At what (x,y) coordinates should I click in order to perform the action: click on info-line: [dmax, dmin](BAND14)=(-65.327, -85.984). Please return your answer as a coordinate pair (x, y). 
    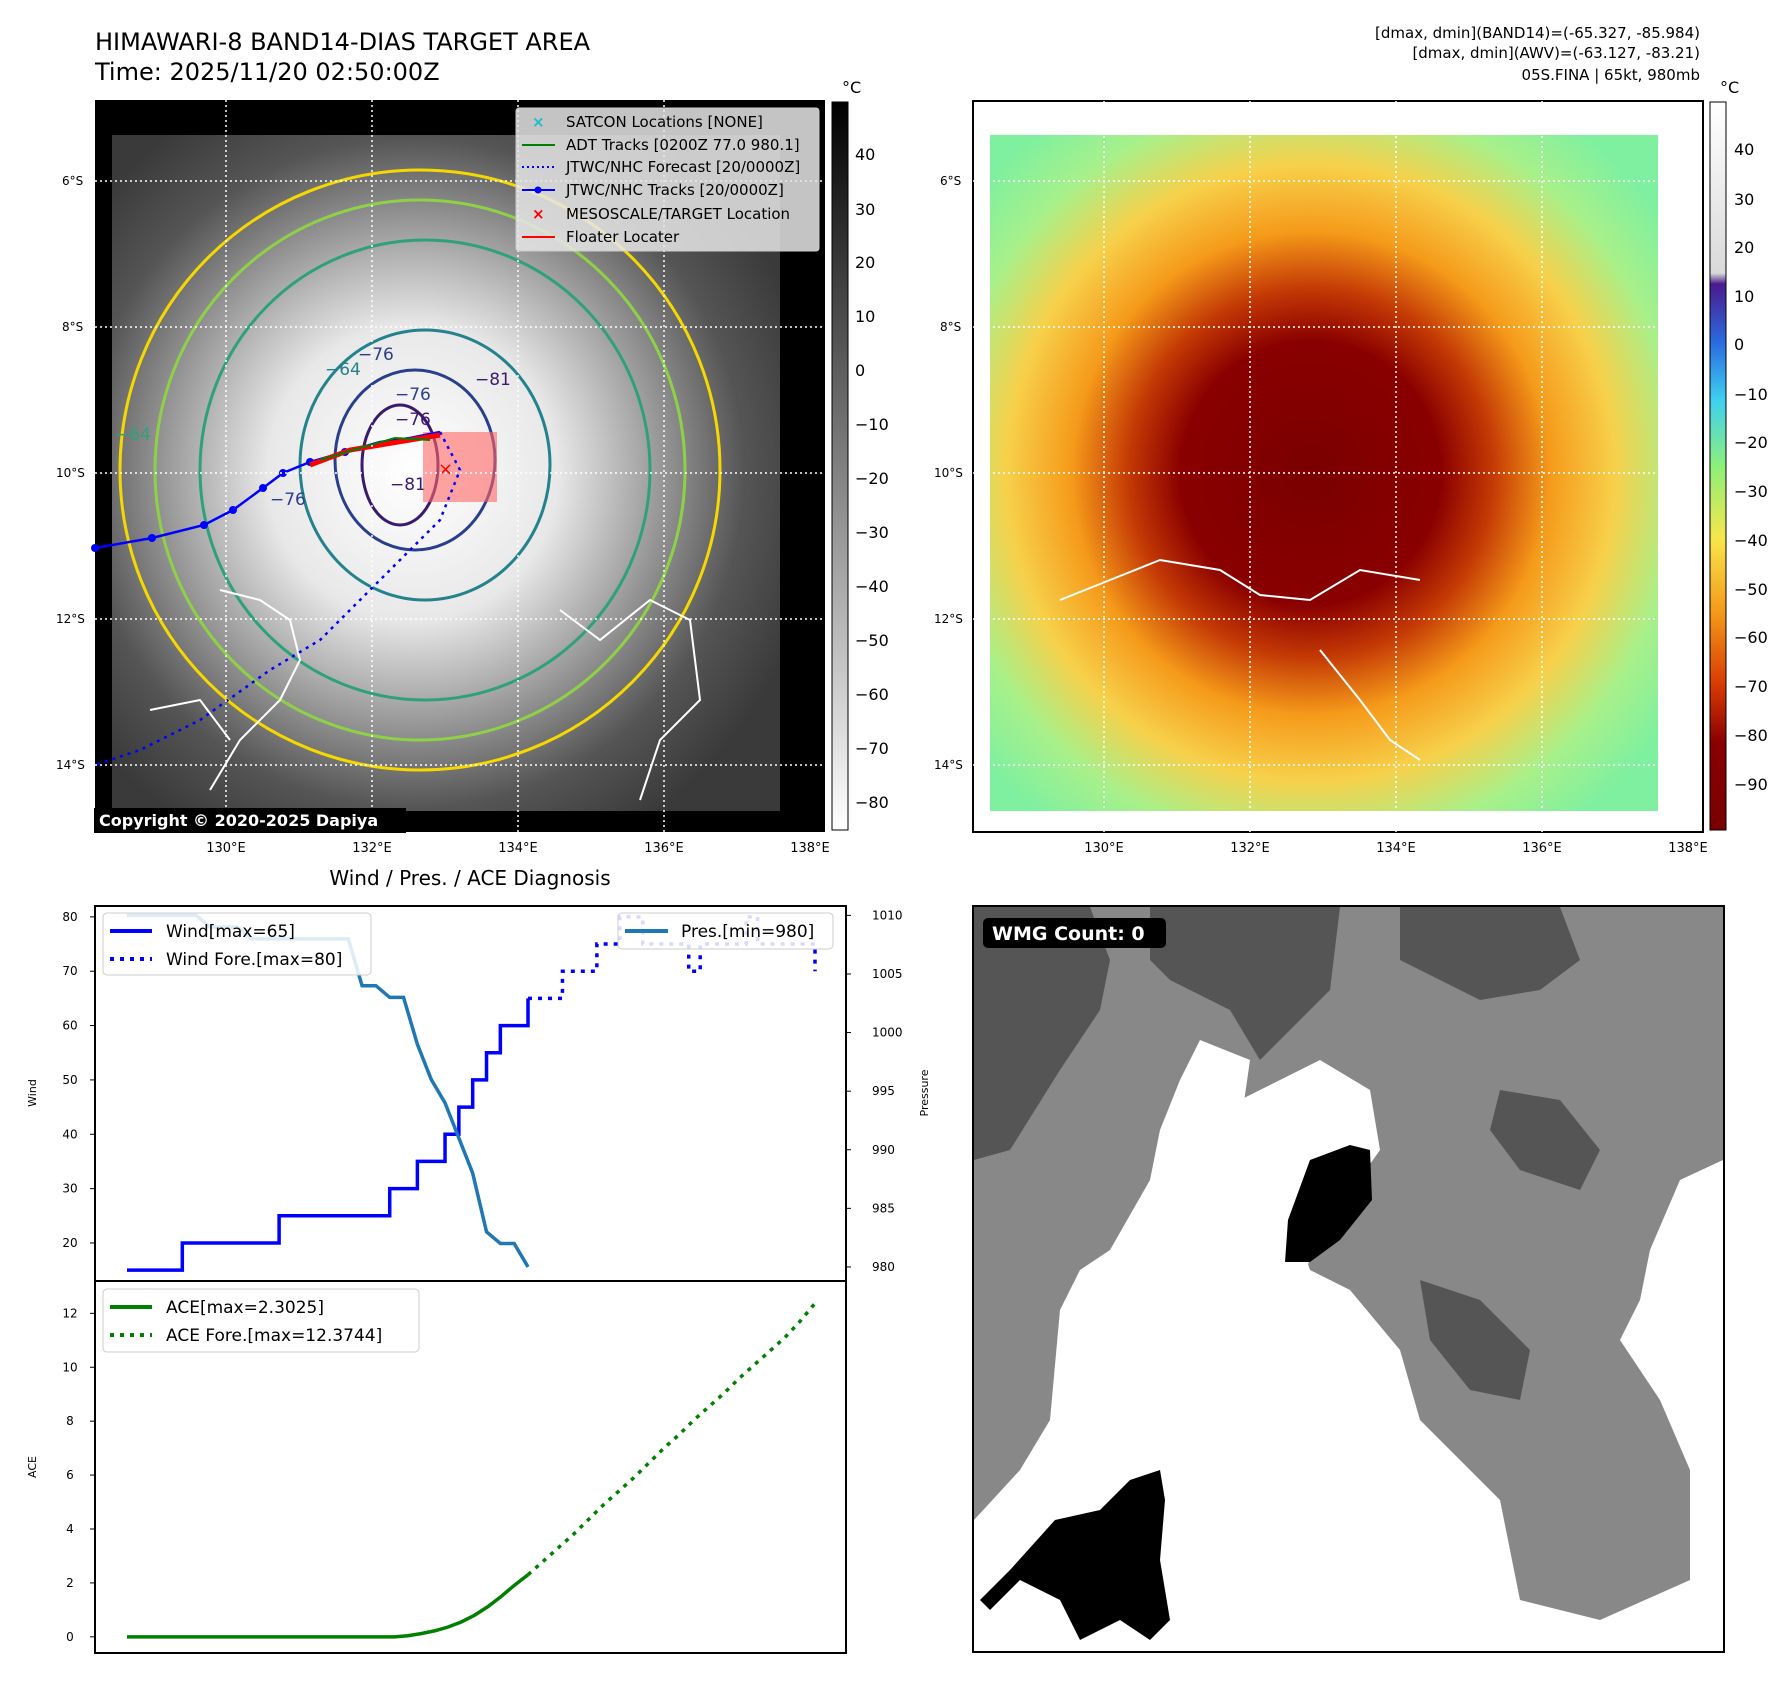
    Looking at the image, I should click on (1537, 33).